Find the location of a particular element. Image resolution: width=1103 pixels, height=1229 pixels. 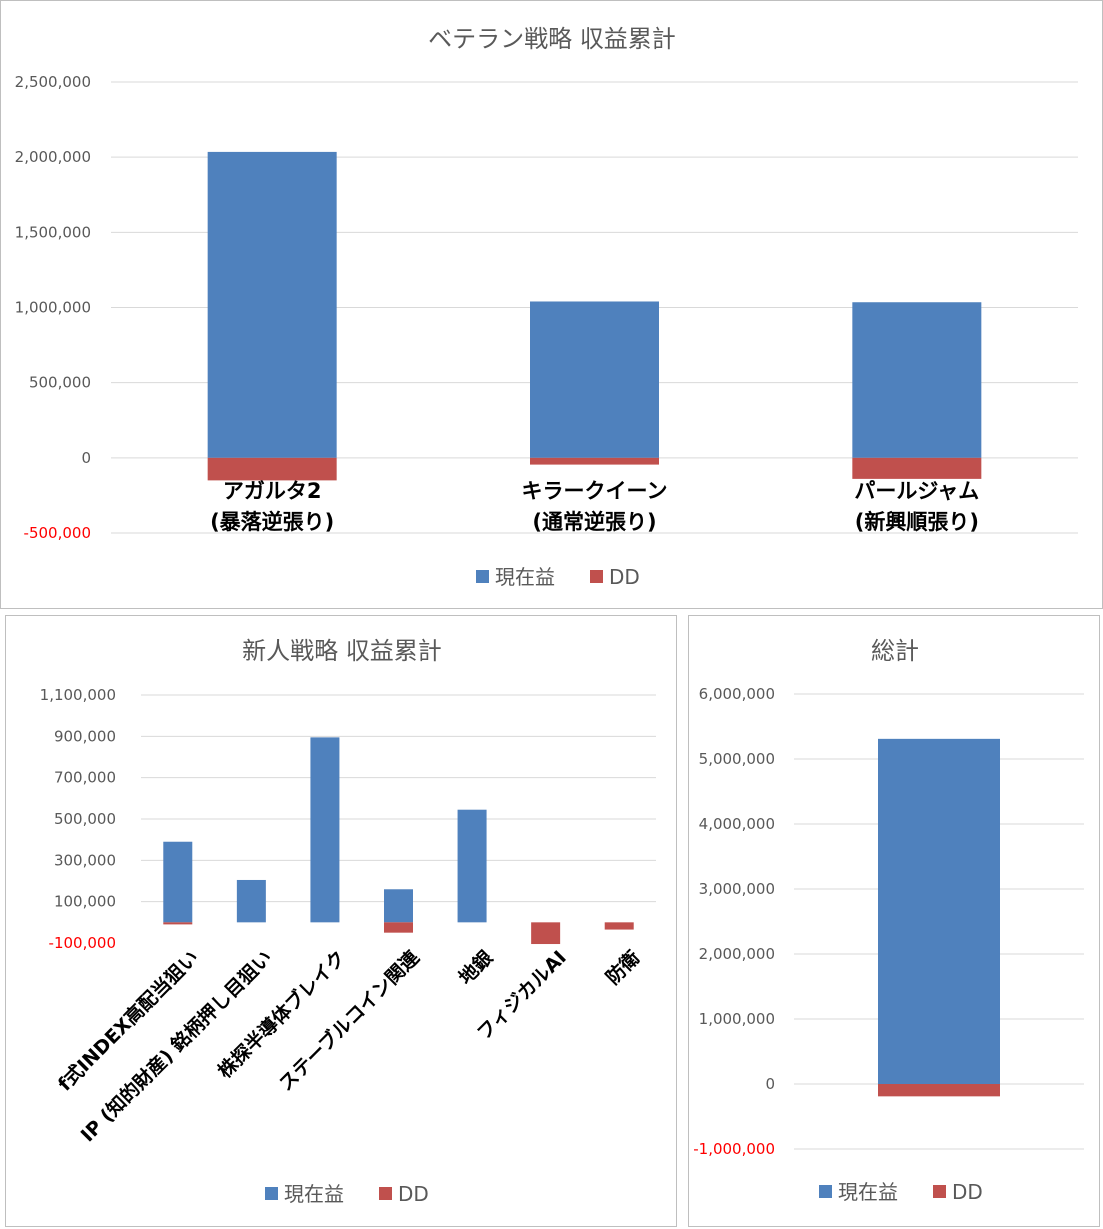

veteran-chart-title: ベテラン戦略 収益累計 is located at coordinates (552, 39).